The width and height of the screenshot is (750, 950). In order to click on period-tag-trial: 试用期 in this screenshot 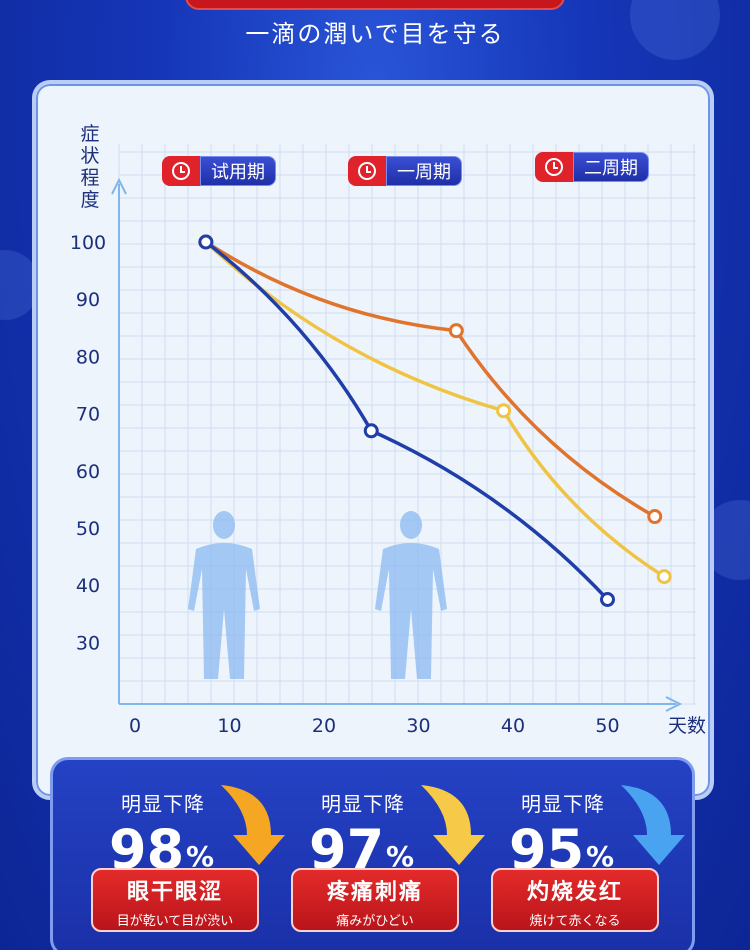, I will do `click(219, 171)`.